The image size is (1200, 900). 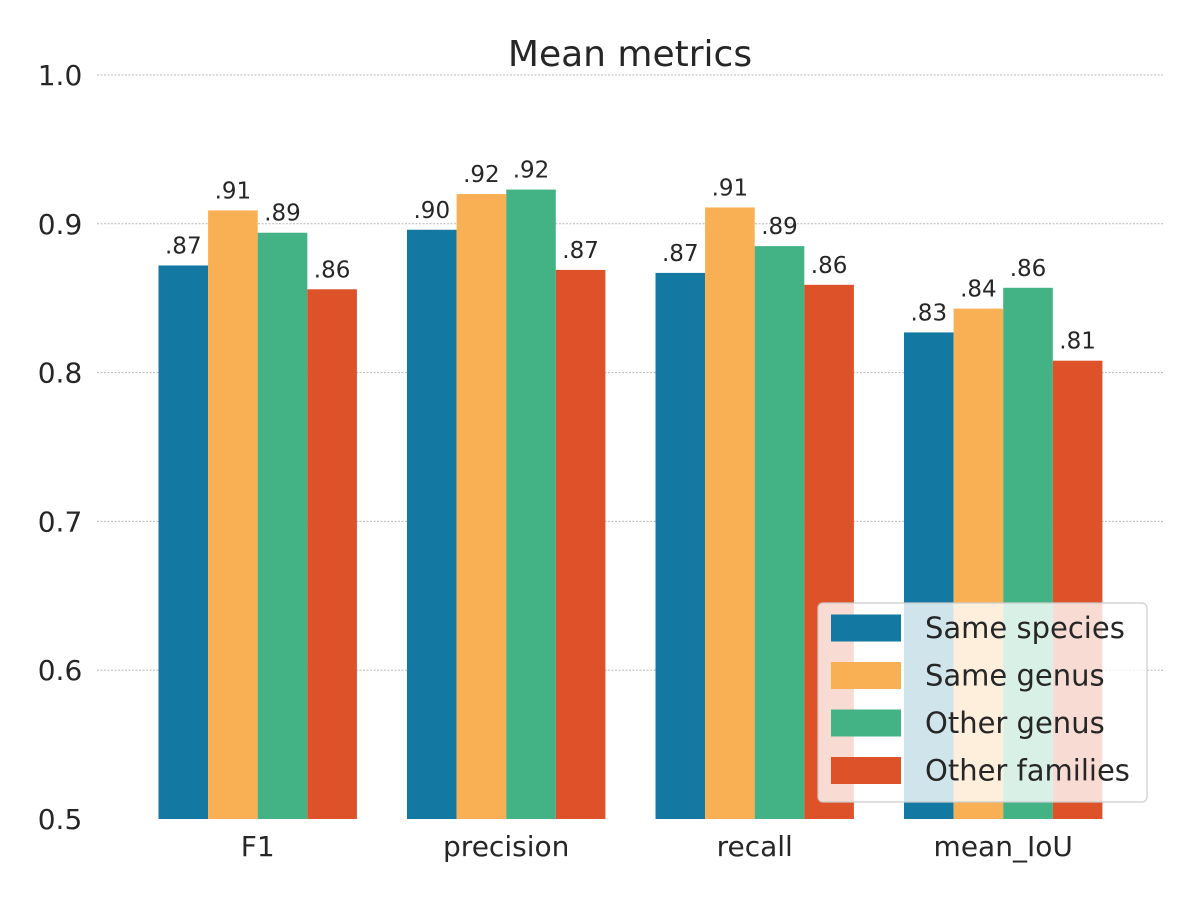 I want to click on x-tick-label: recall, so click(x=755, y=846).